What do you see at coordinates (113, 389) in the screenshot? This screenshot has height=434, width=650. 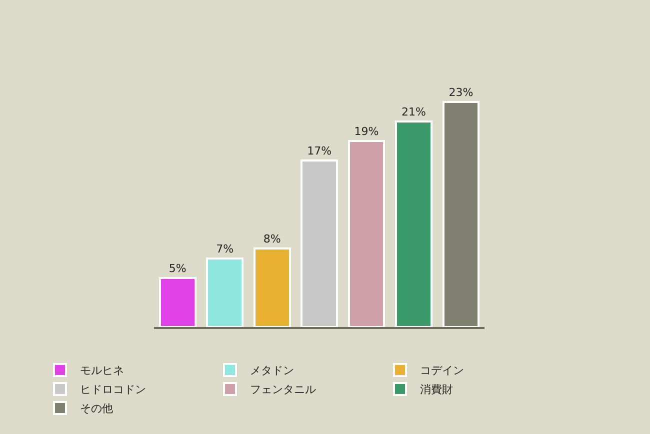 I see `legend-label: ヒドロコドン` at bounding box center [113, 389].